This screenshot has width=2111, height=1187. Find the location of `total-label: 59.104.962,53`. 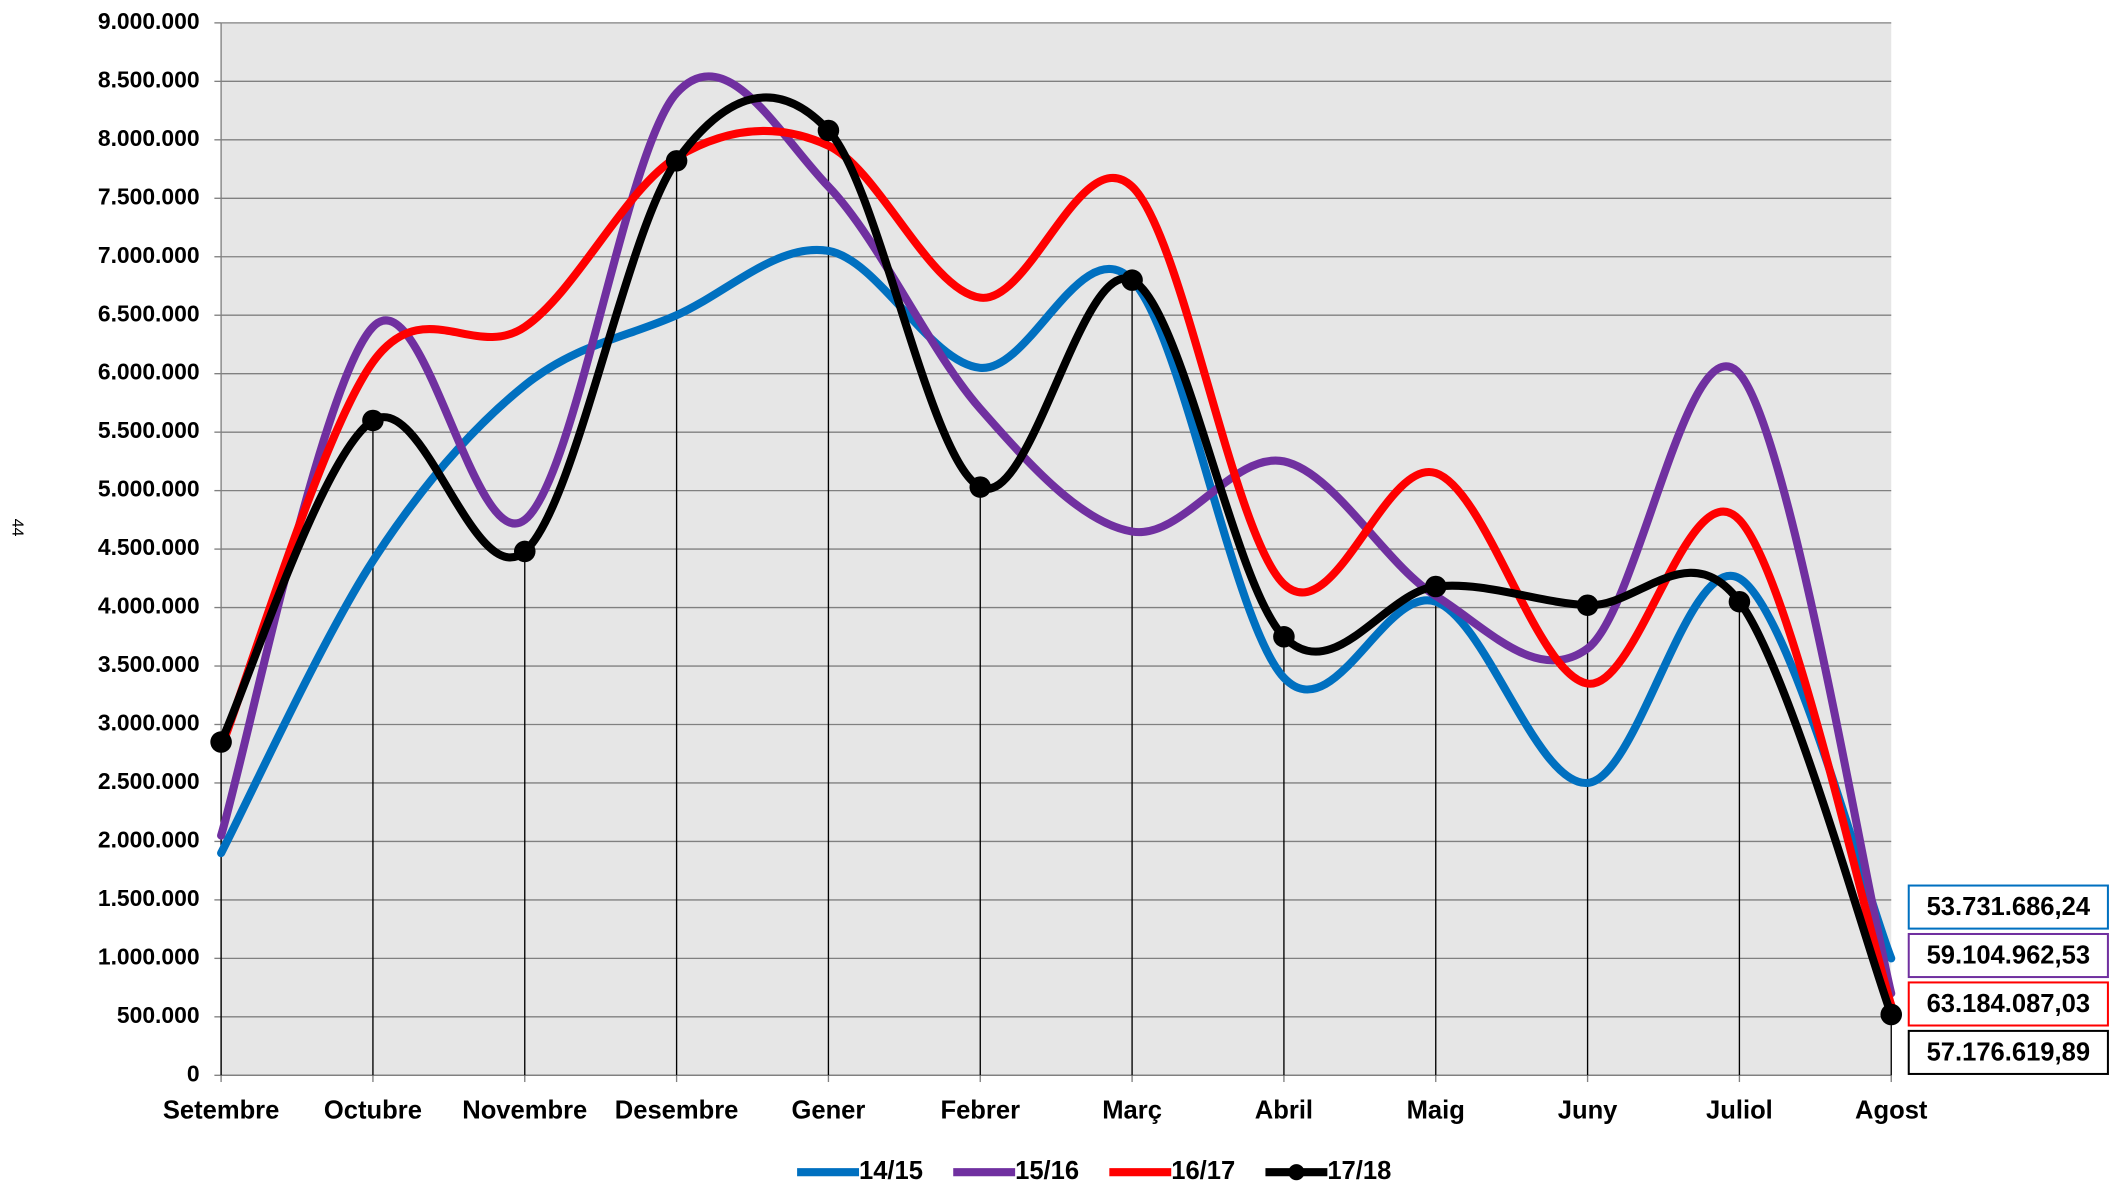

total-label: 59.104.962,53 is located at coordinates (2008, 956).